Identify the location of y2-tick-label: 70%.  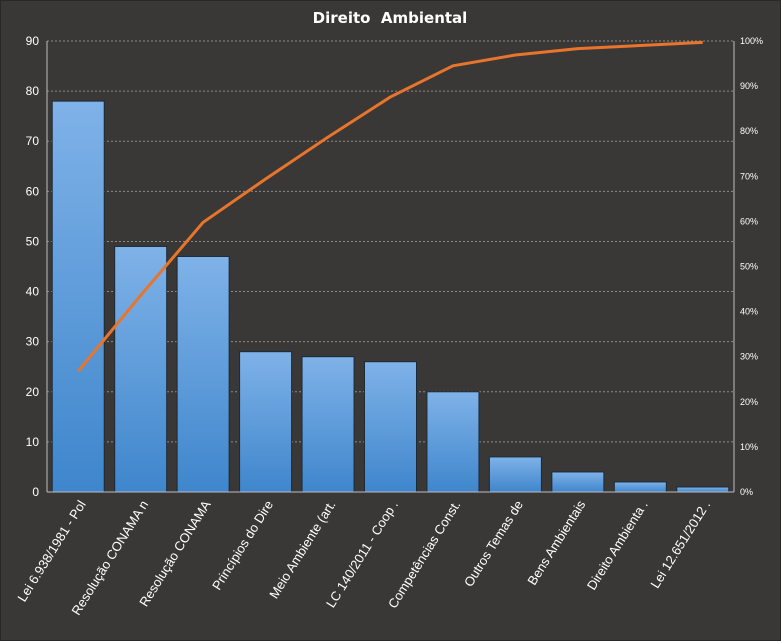
(749, 176).